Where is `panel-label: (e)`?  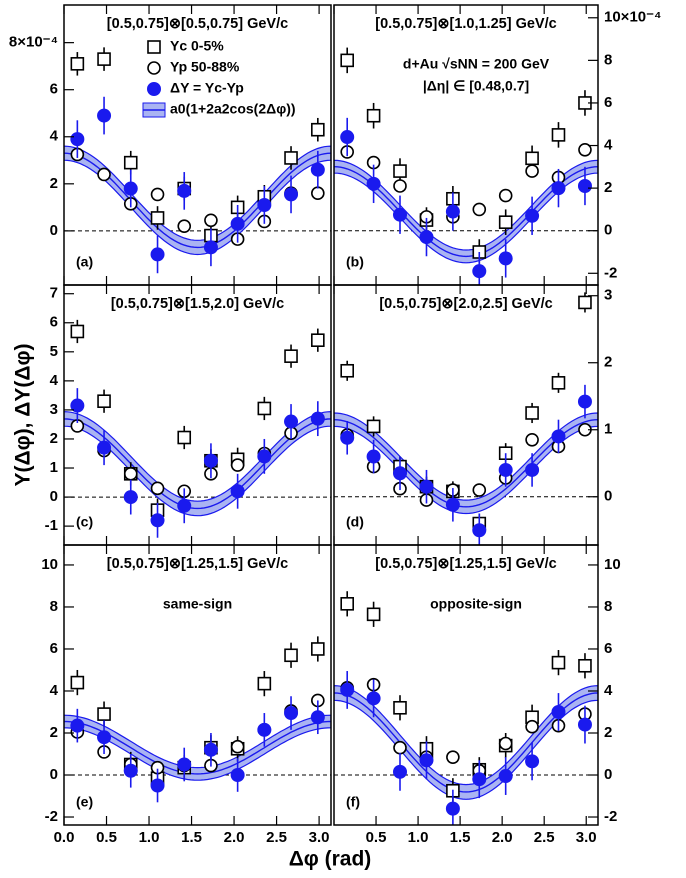 panel-label: (e) is located at coordinates (84, 802).